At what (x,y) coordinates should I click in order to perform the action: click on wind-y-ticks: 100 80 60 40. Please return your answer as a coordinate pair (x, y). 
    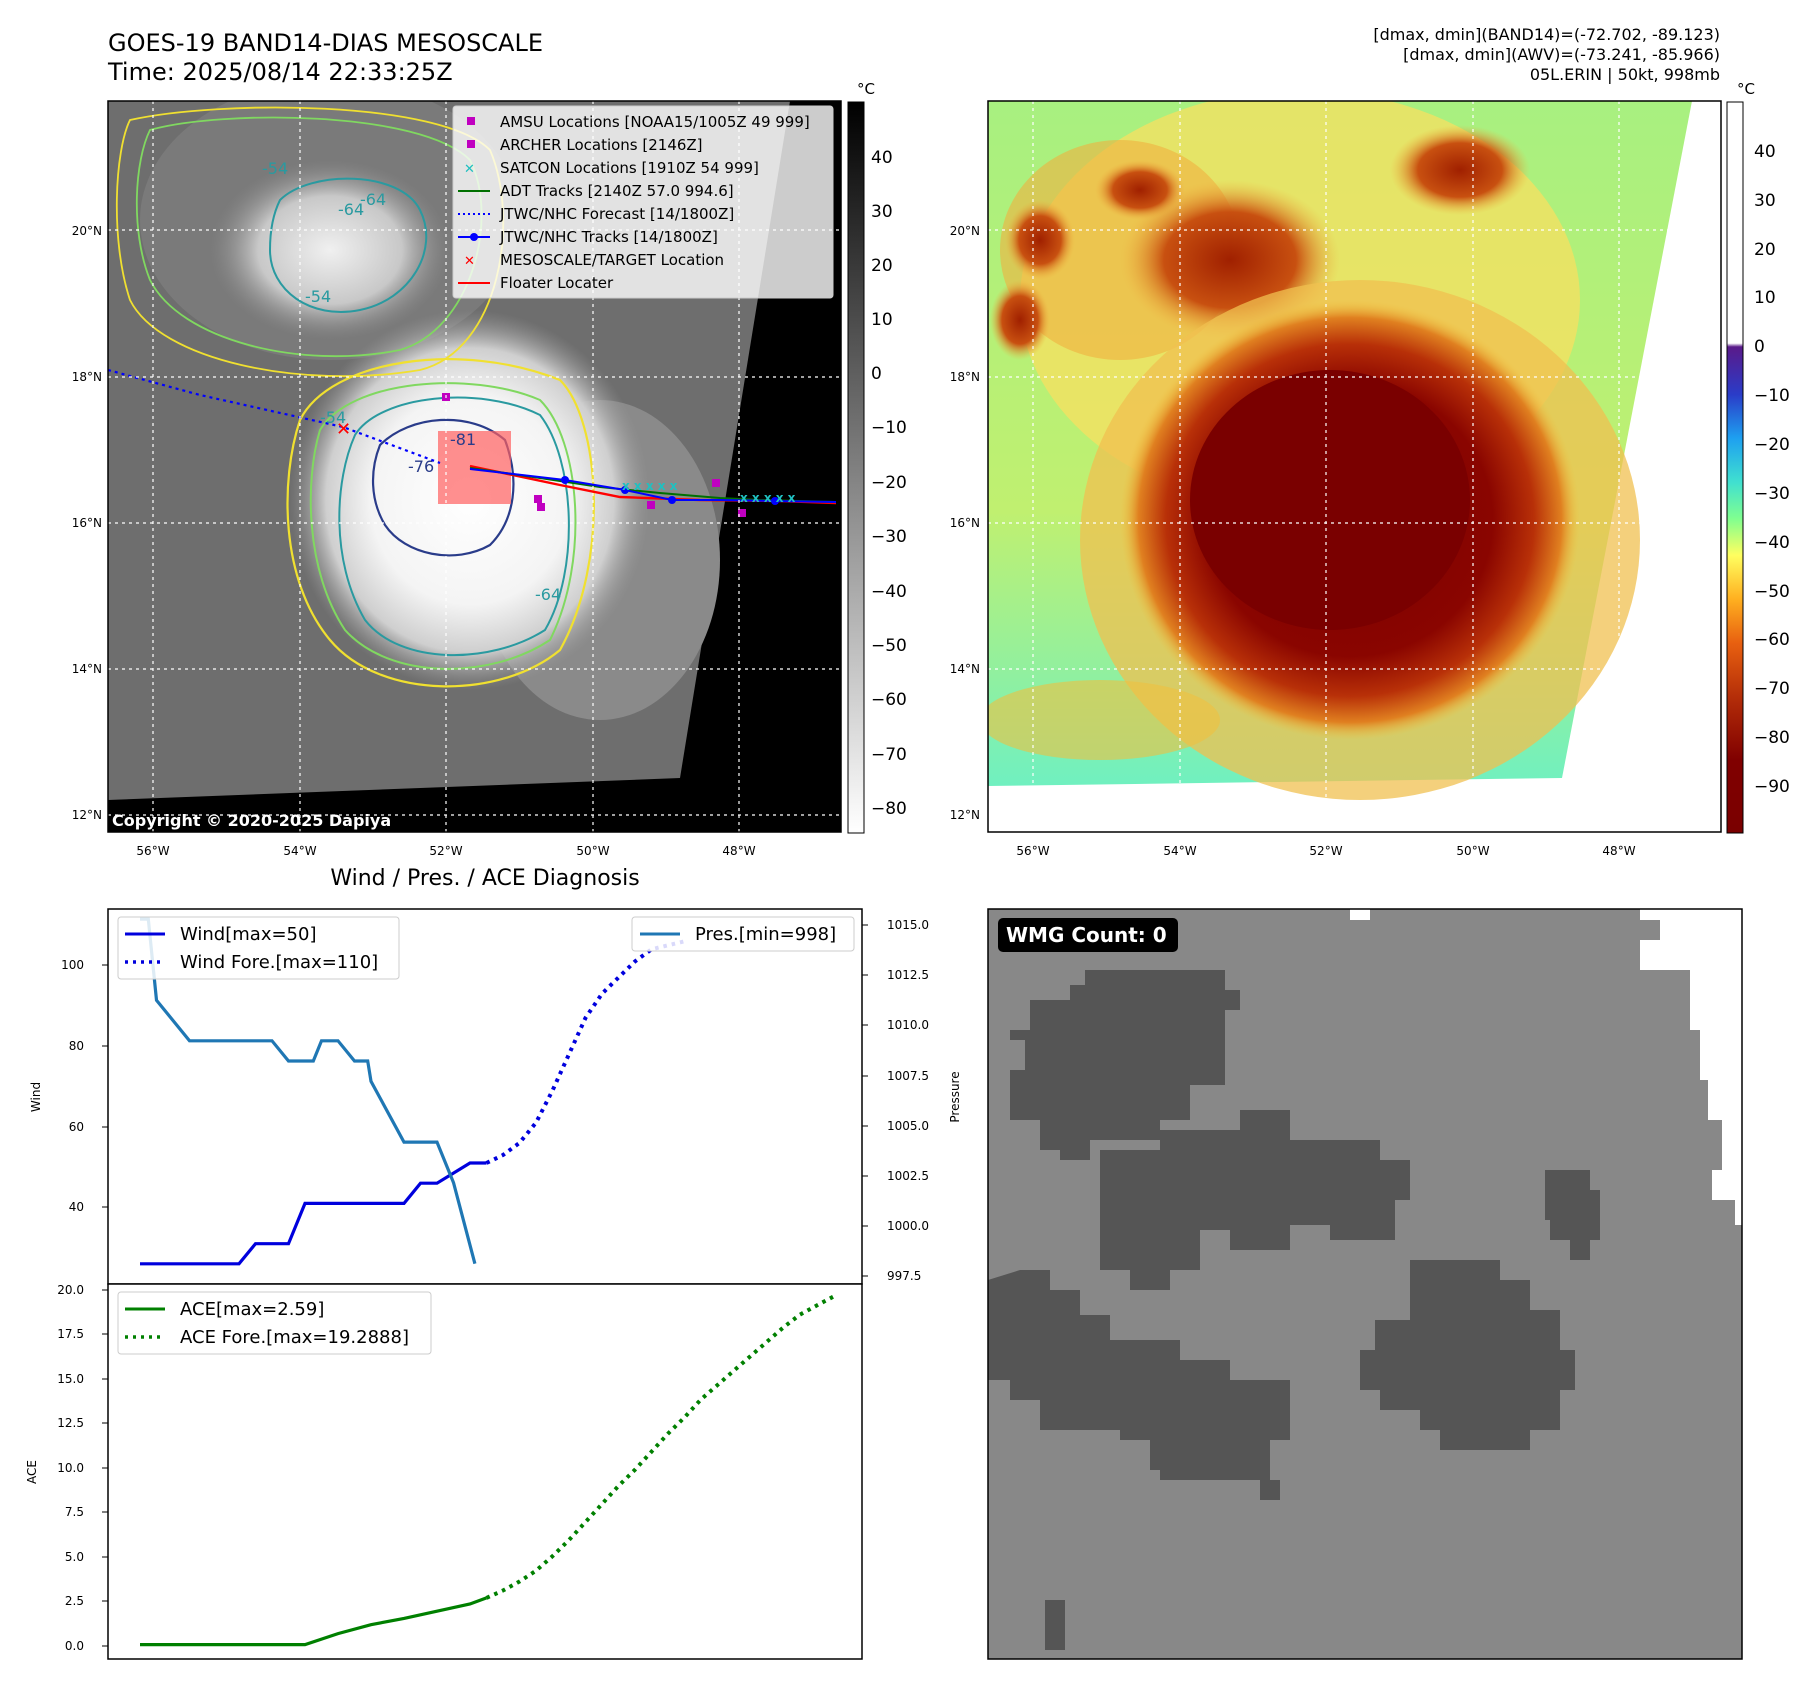
    Looking at the image, I should click on (72, 1086).